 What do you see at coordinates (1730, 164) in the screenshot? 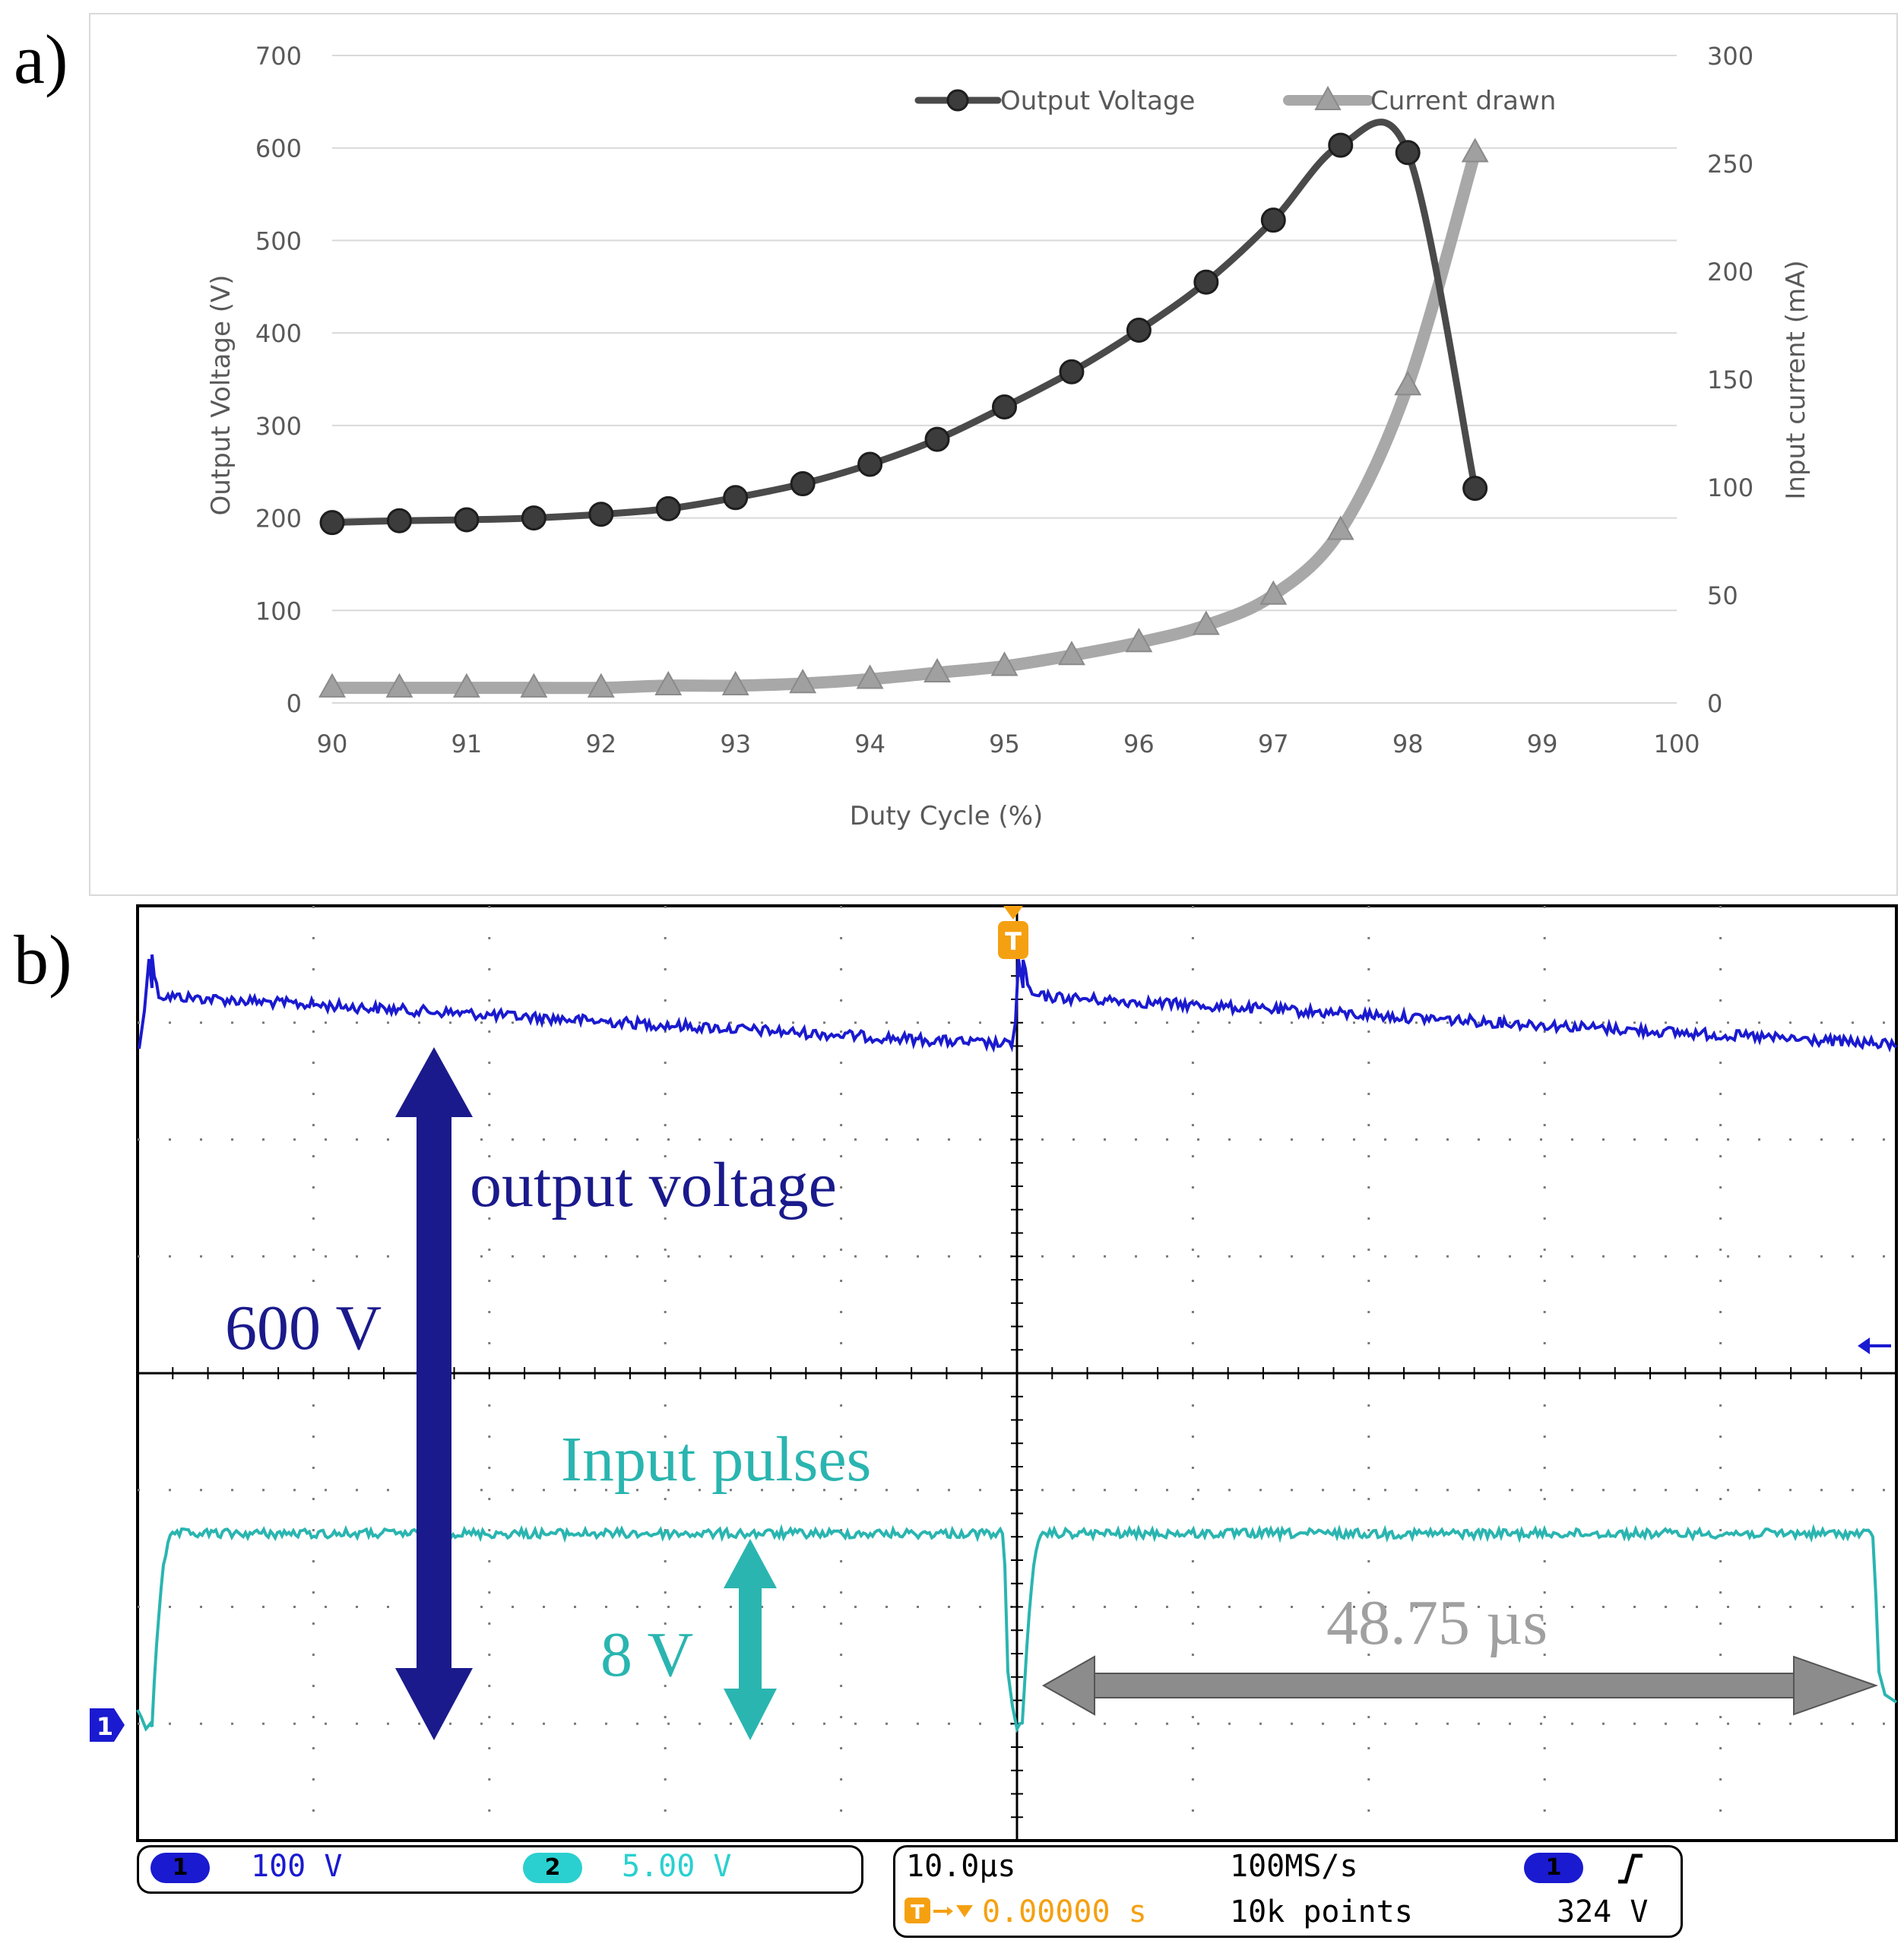
I see `chart-a-y-tick-label-right: 250` at bounding box center [1730, 164].